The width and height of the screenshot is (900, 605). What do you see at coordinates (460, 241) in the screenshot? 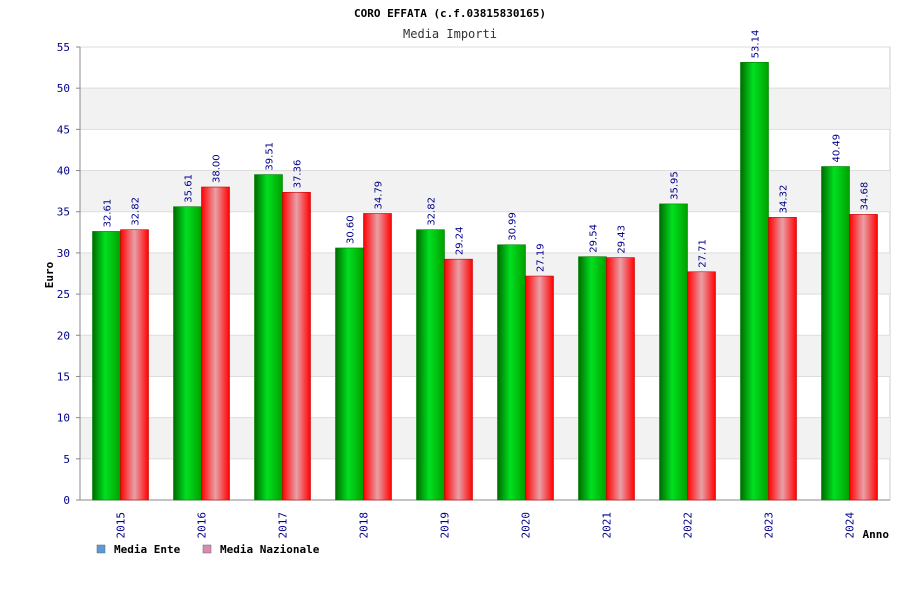
I see `data-label: 29.24` at bounding box center [460, 241].